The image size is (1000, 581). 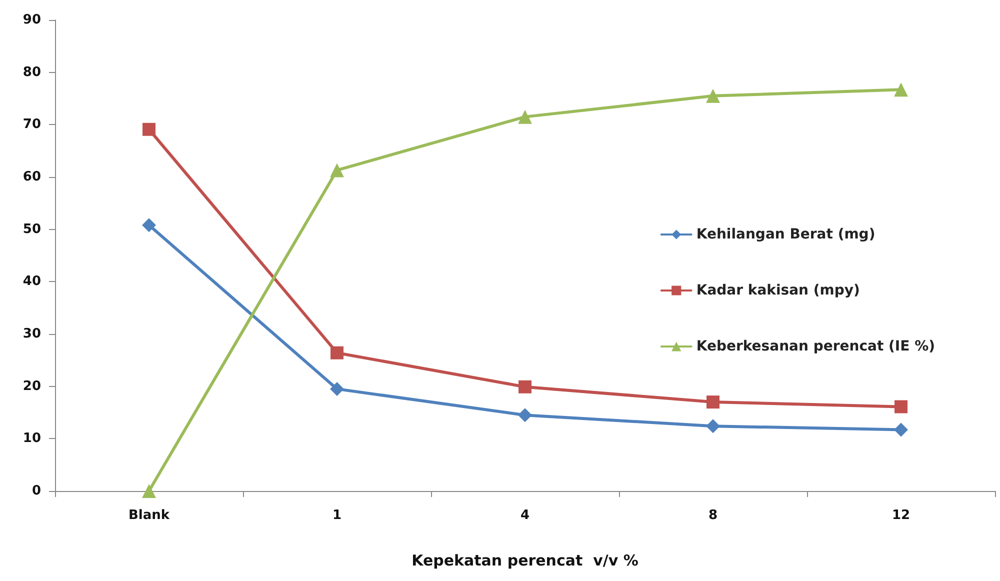 What do you see at coordinates (31, 72) in the screenshot?
I see `y-tick-label: 80` at bounding box center [31, 72].